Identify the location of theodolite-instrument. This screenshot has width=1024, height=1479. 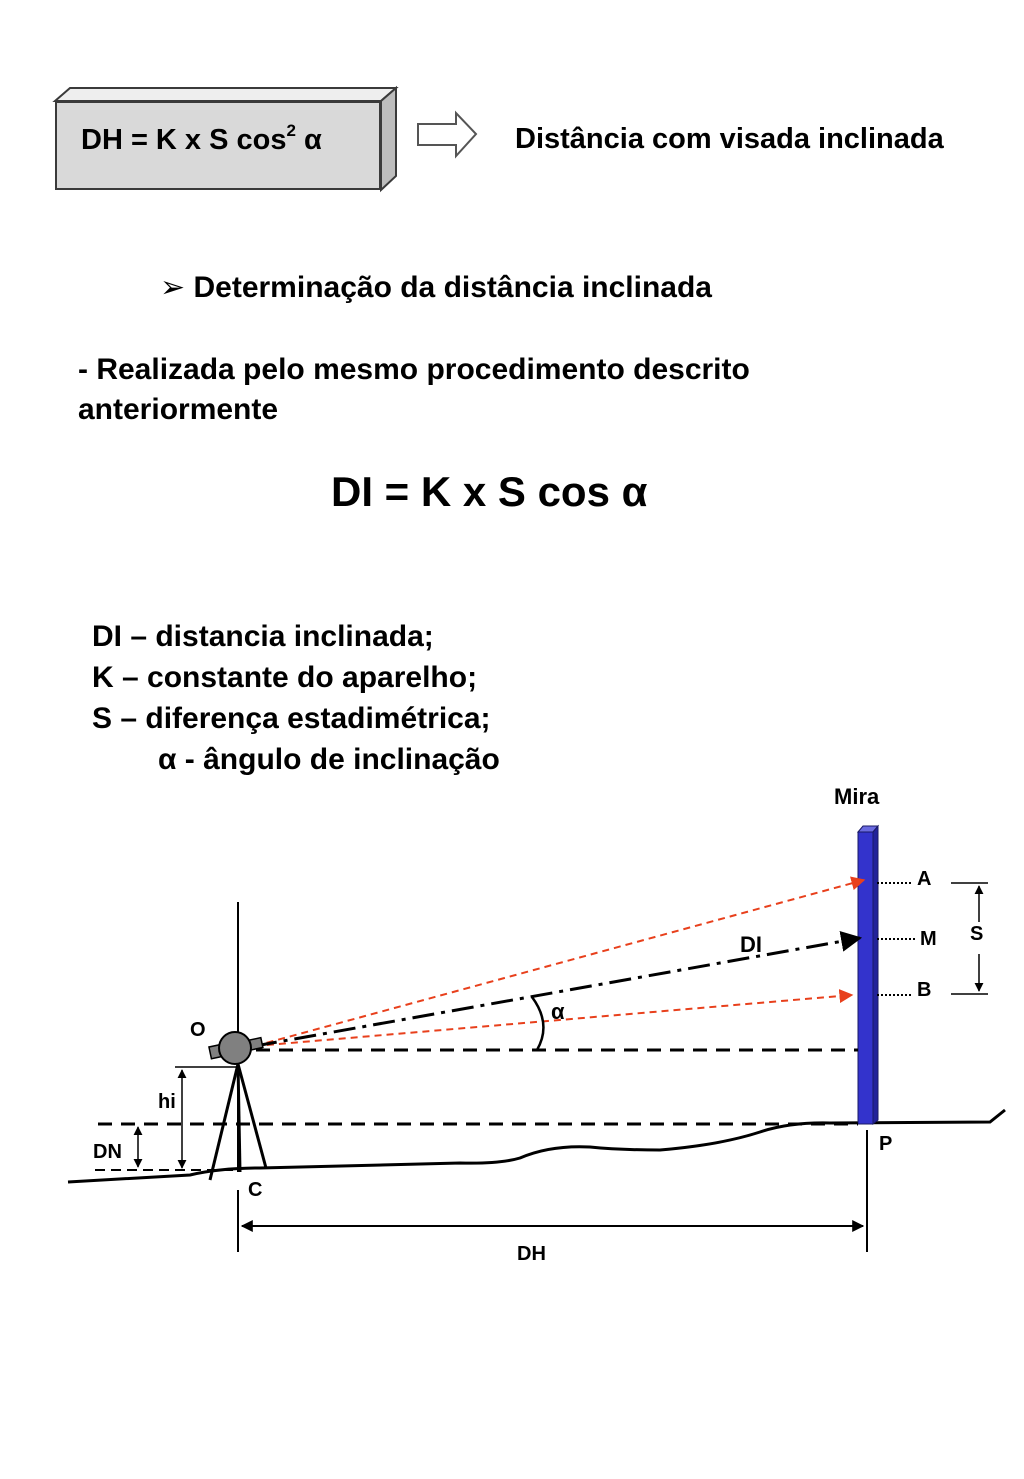
(236, 1048).